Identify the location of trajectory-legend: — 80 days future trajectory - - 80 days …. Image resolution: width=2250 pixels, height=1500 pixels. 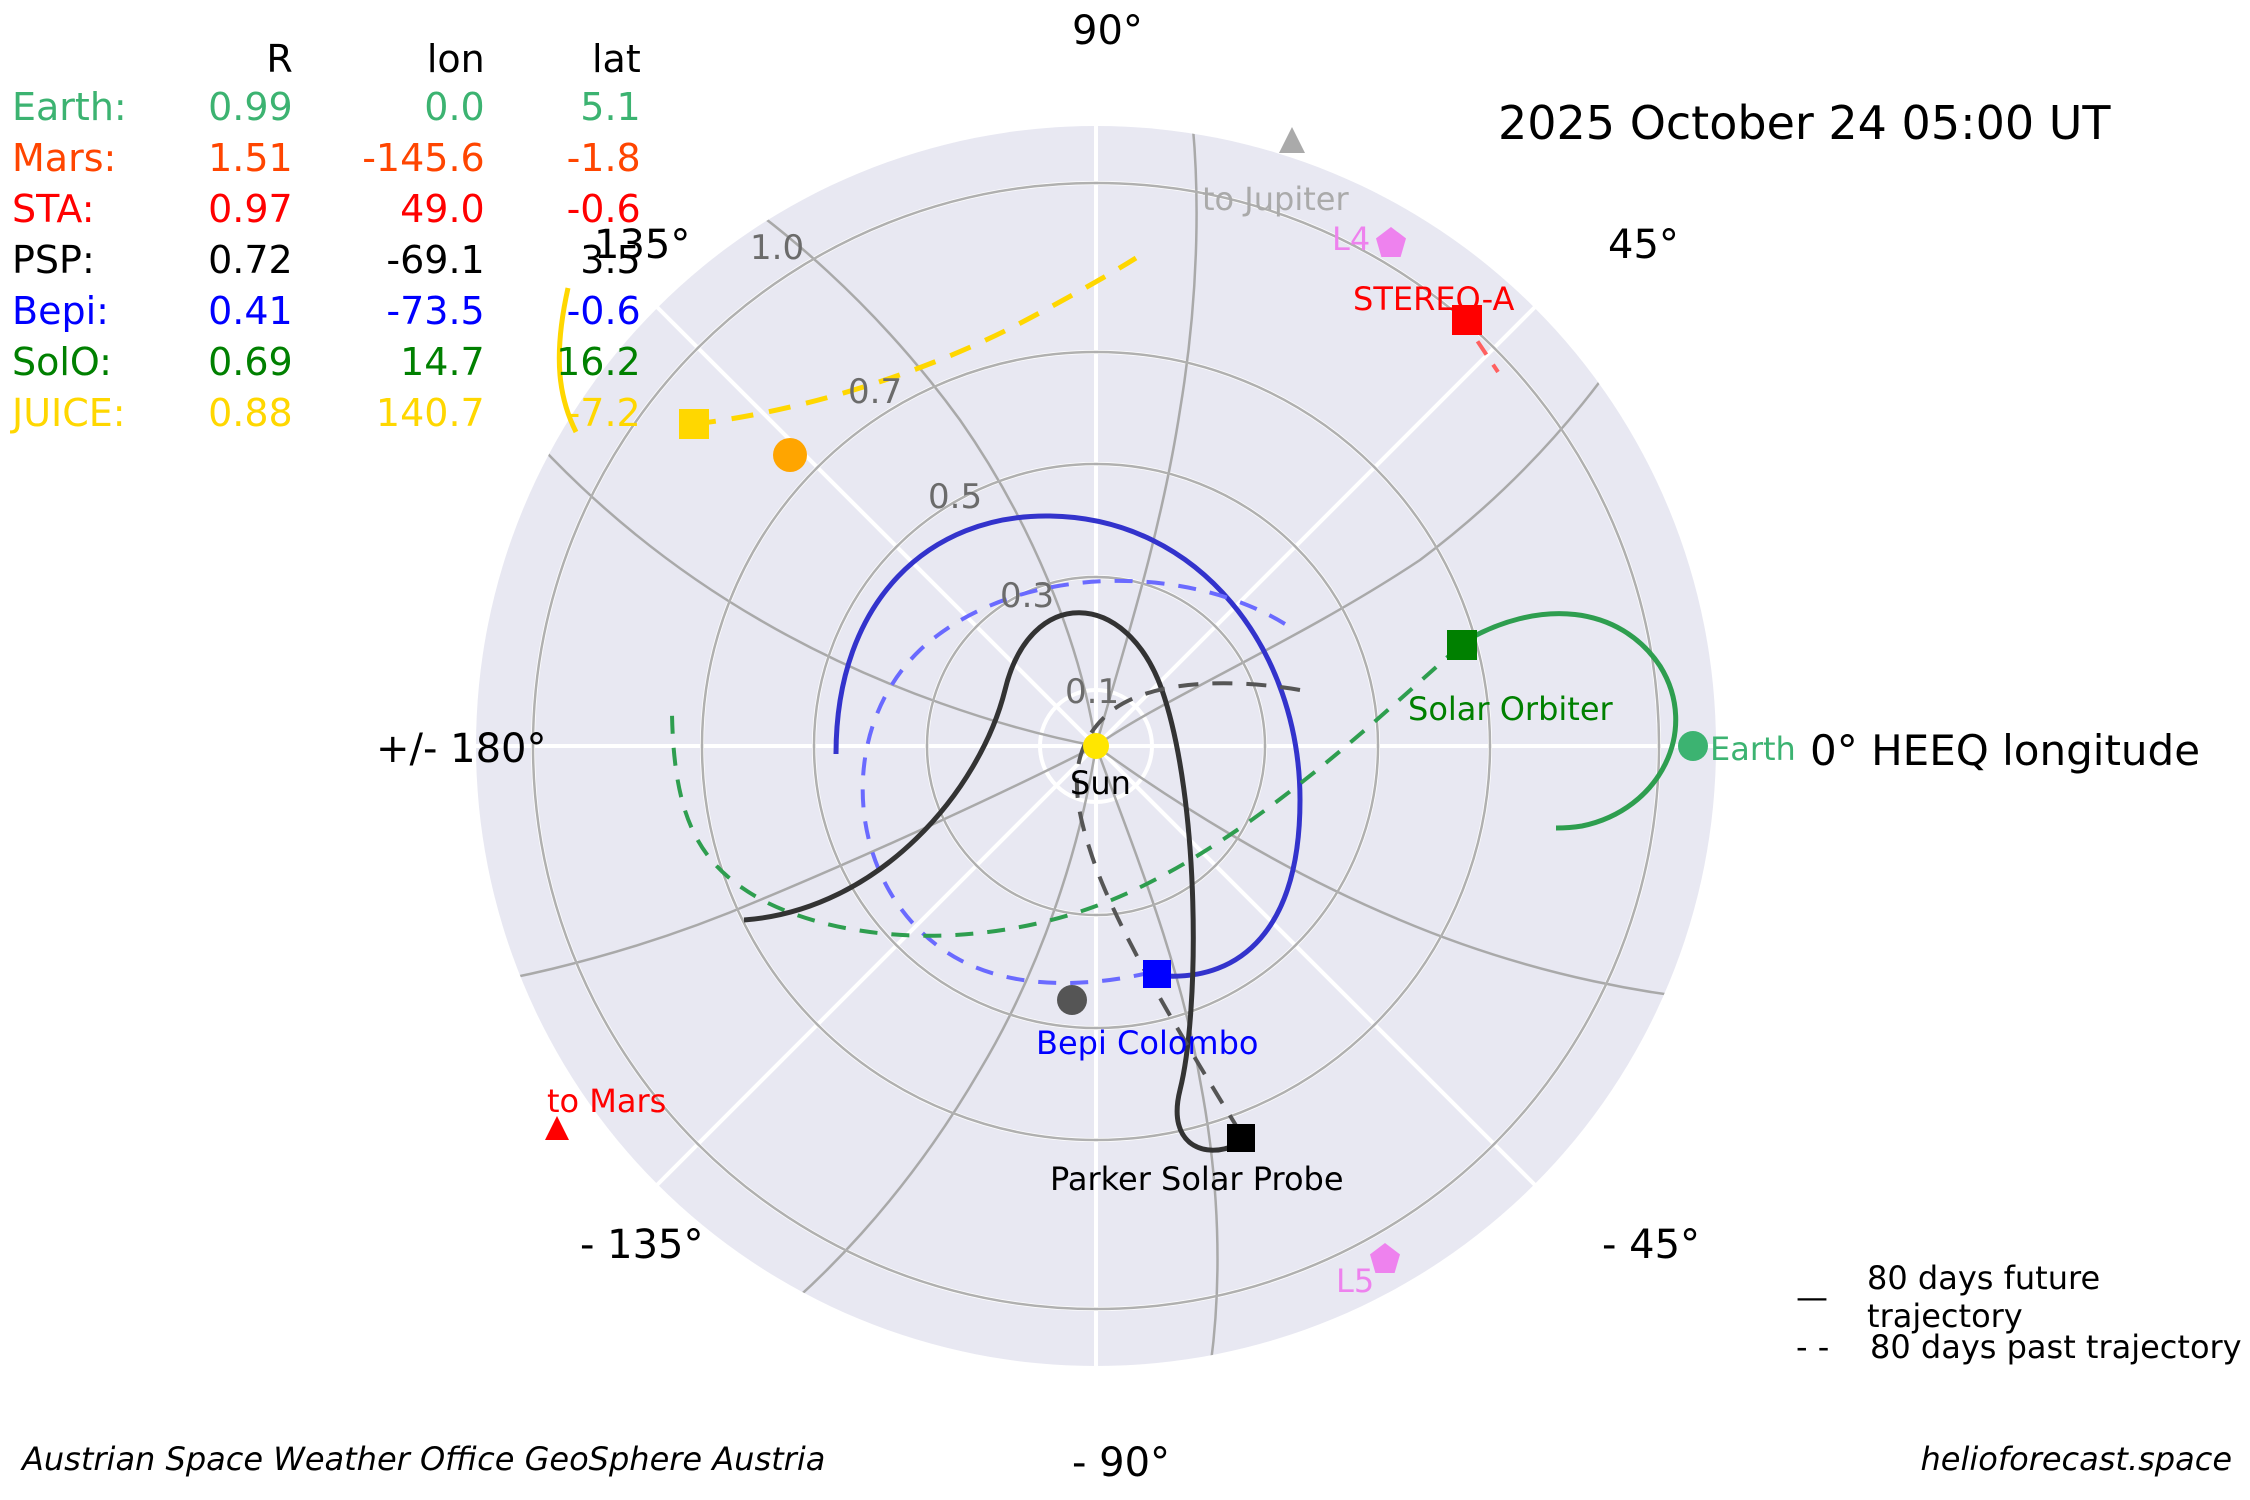
(2023, 1315).